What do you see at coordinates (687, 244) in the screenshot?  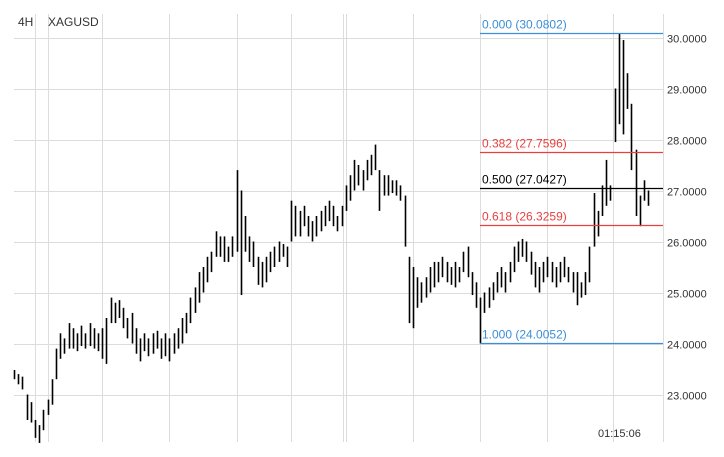 I see `price-tick-label: 26.0000` at bounding box center [687, 244].